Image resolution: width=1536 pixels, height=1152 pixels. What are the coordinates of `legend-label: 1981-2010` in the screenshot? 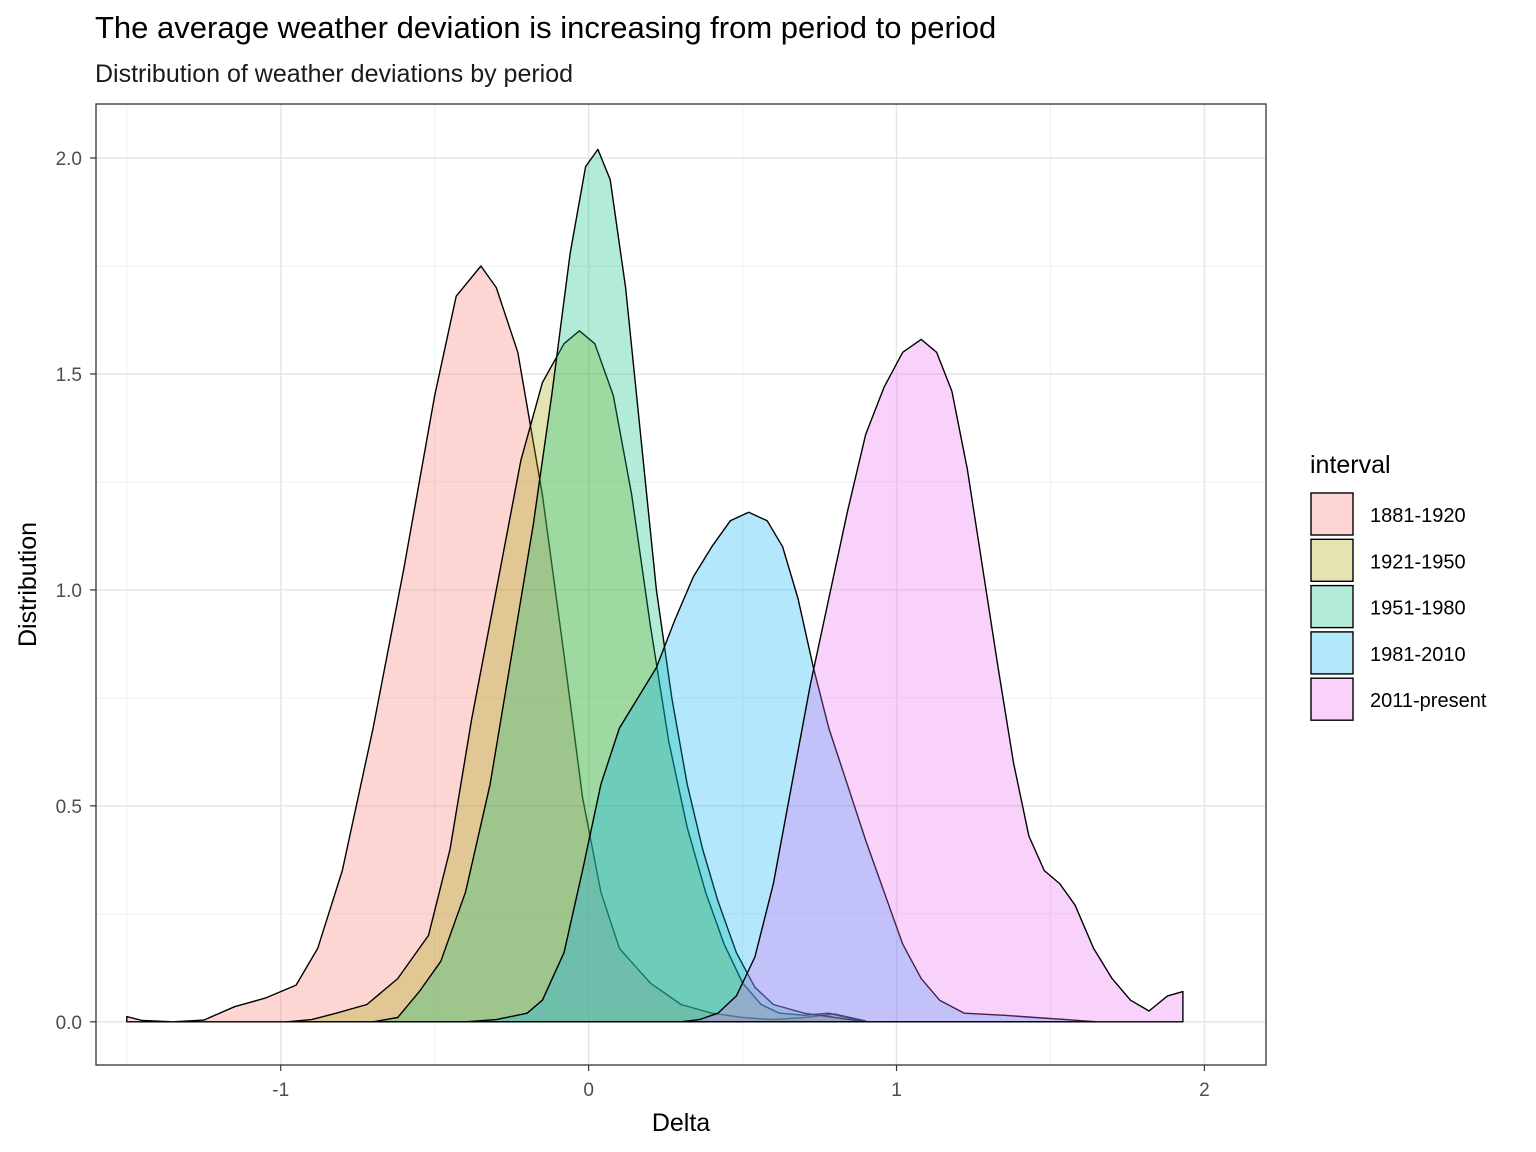 It's located at (1418, 655).